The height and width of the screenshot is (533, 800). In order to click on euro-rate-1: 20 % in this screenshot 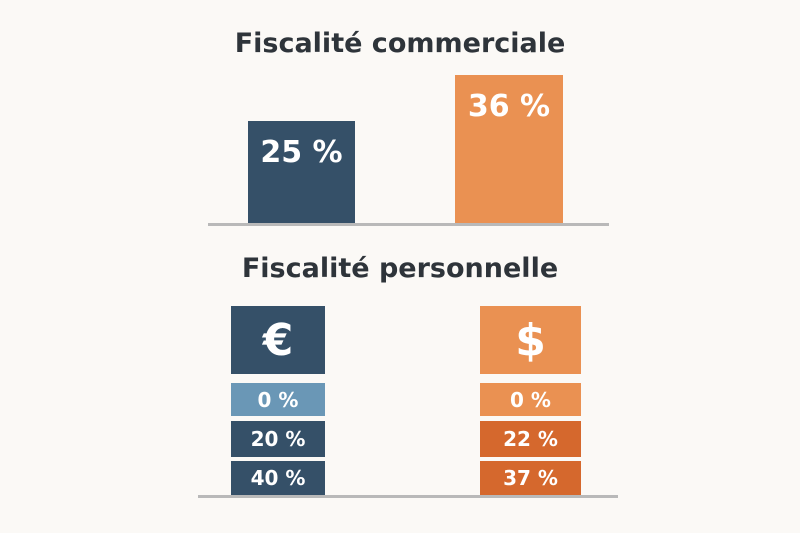, I will do `click(278, 439)`.